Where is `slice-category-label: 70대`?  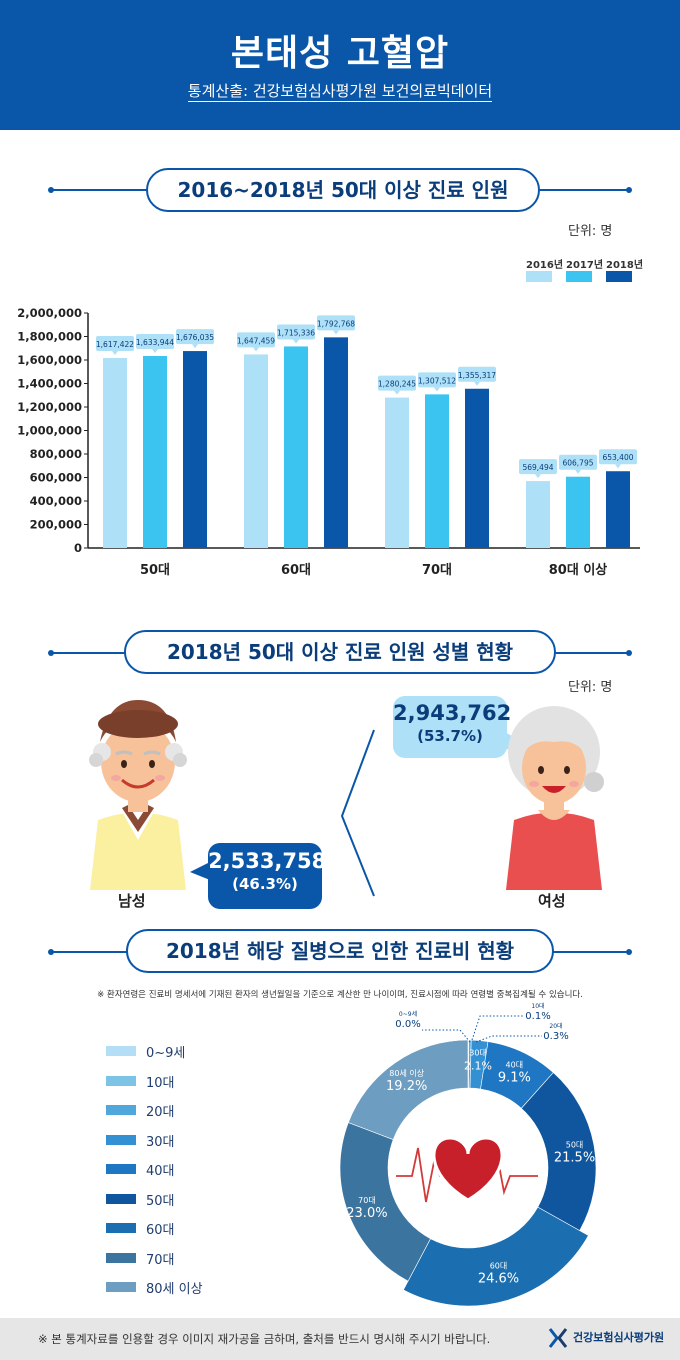 slice-category-label: 70대 is located at coordinates (367, 1200).